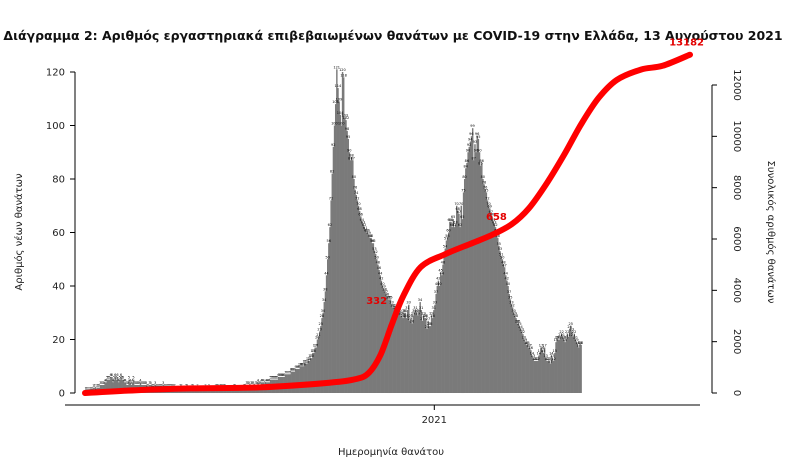 Image resolution: width=806 pixels, height=467 pixels. What do you see at coordinates (484, 182) in the screenshot?
I see `bar-value-label: 78` at bounding box center [484, 182].